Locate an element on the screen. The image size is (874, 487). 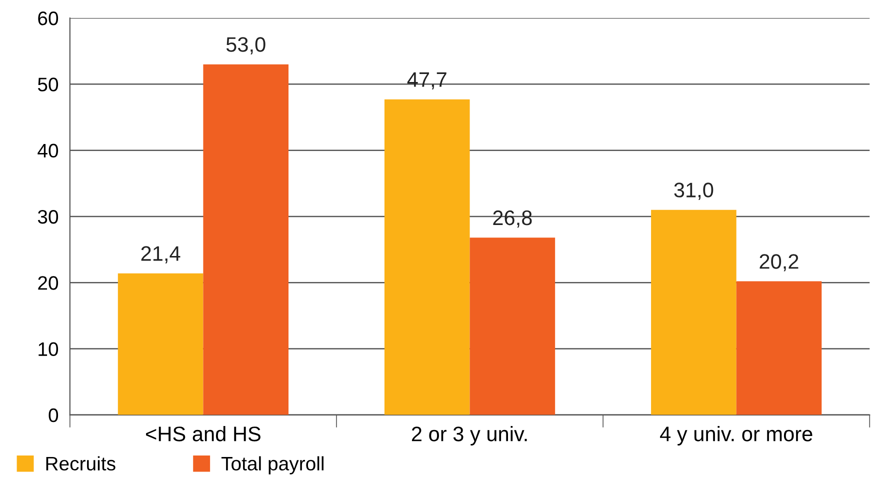
y-tick-label: 10 is located at coordinates (48, 349).